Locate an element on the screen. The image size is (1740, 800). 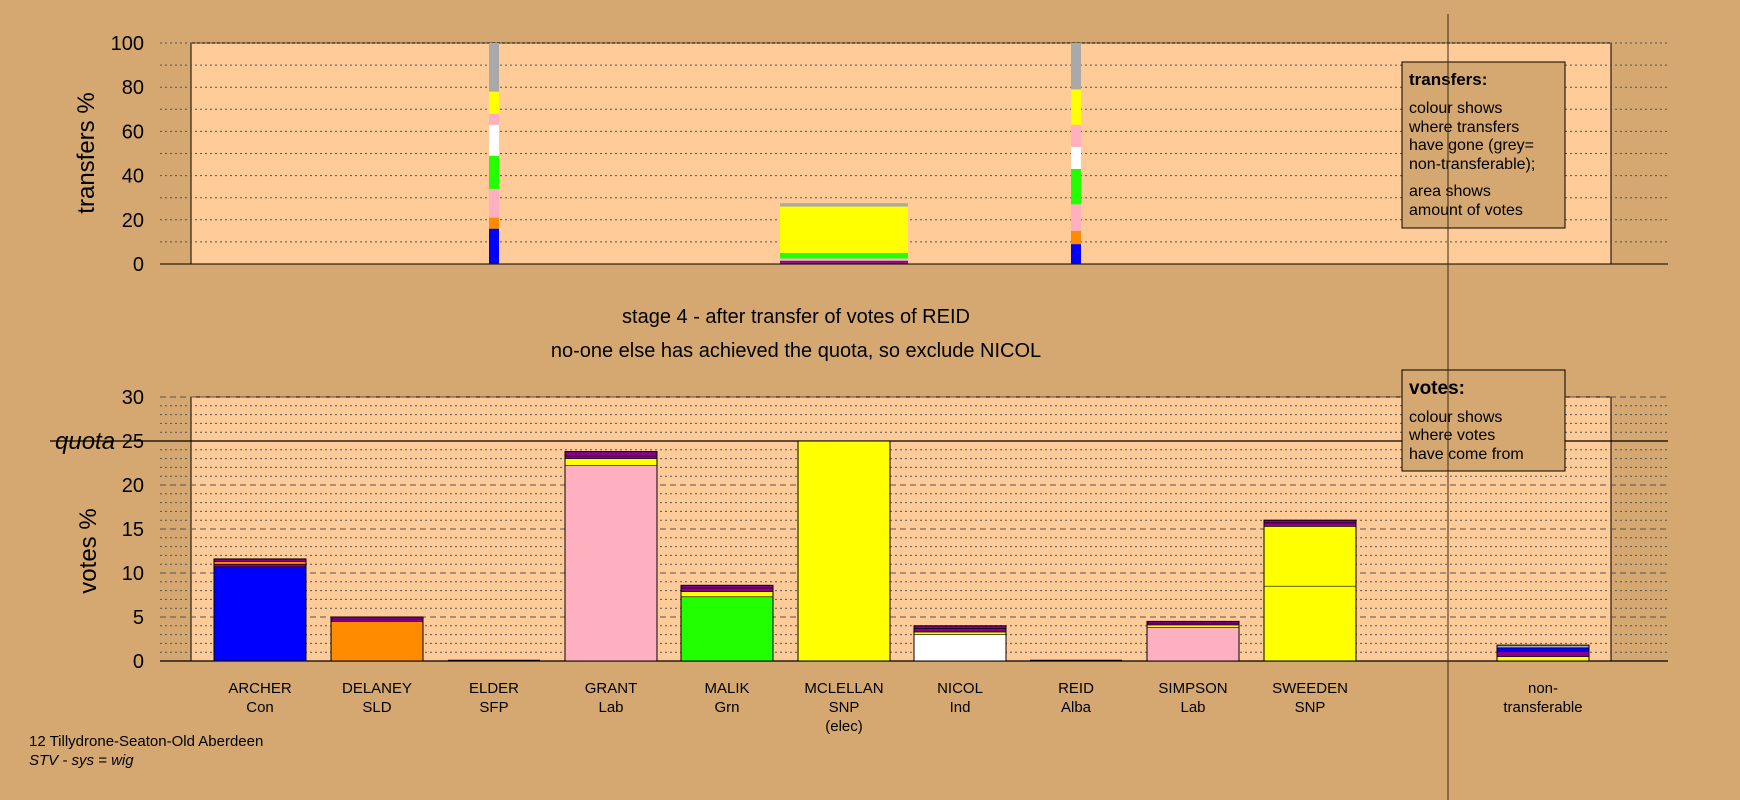
transfer-segment-mclellan-to-grant is located at coordinates (844, 259).